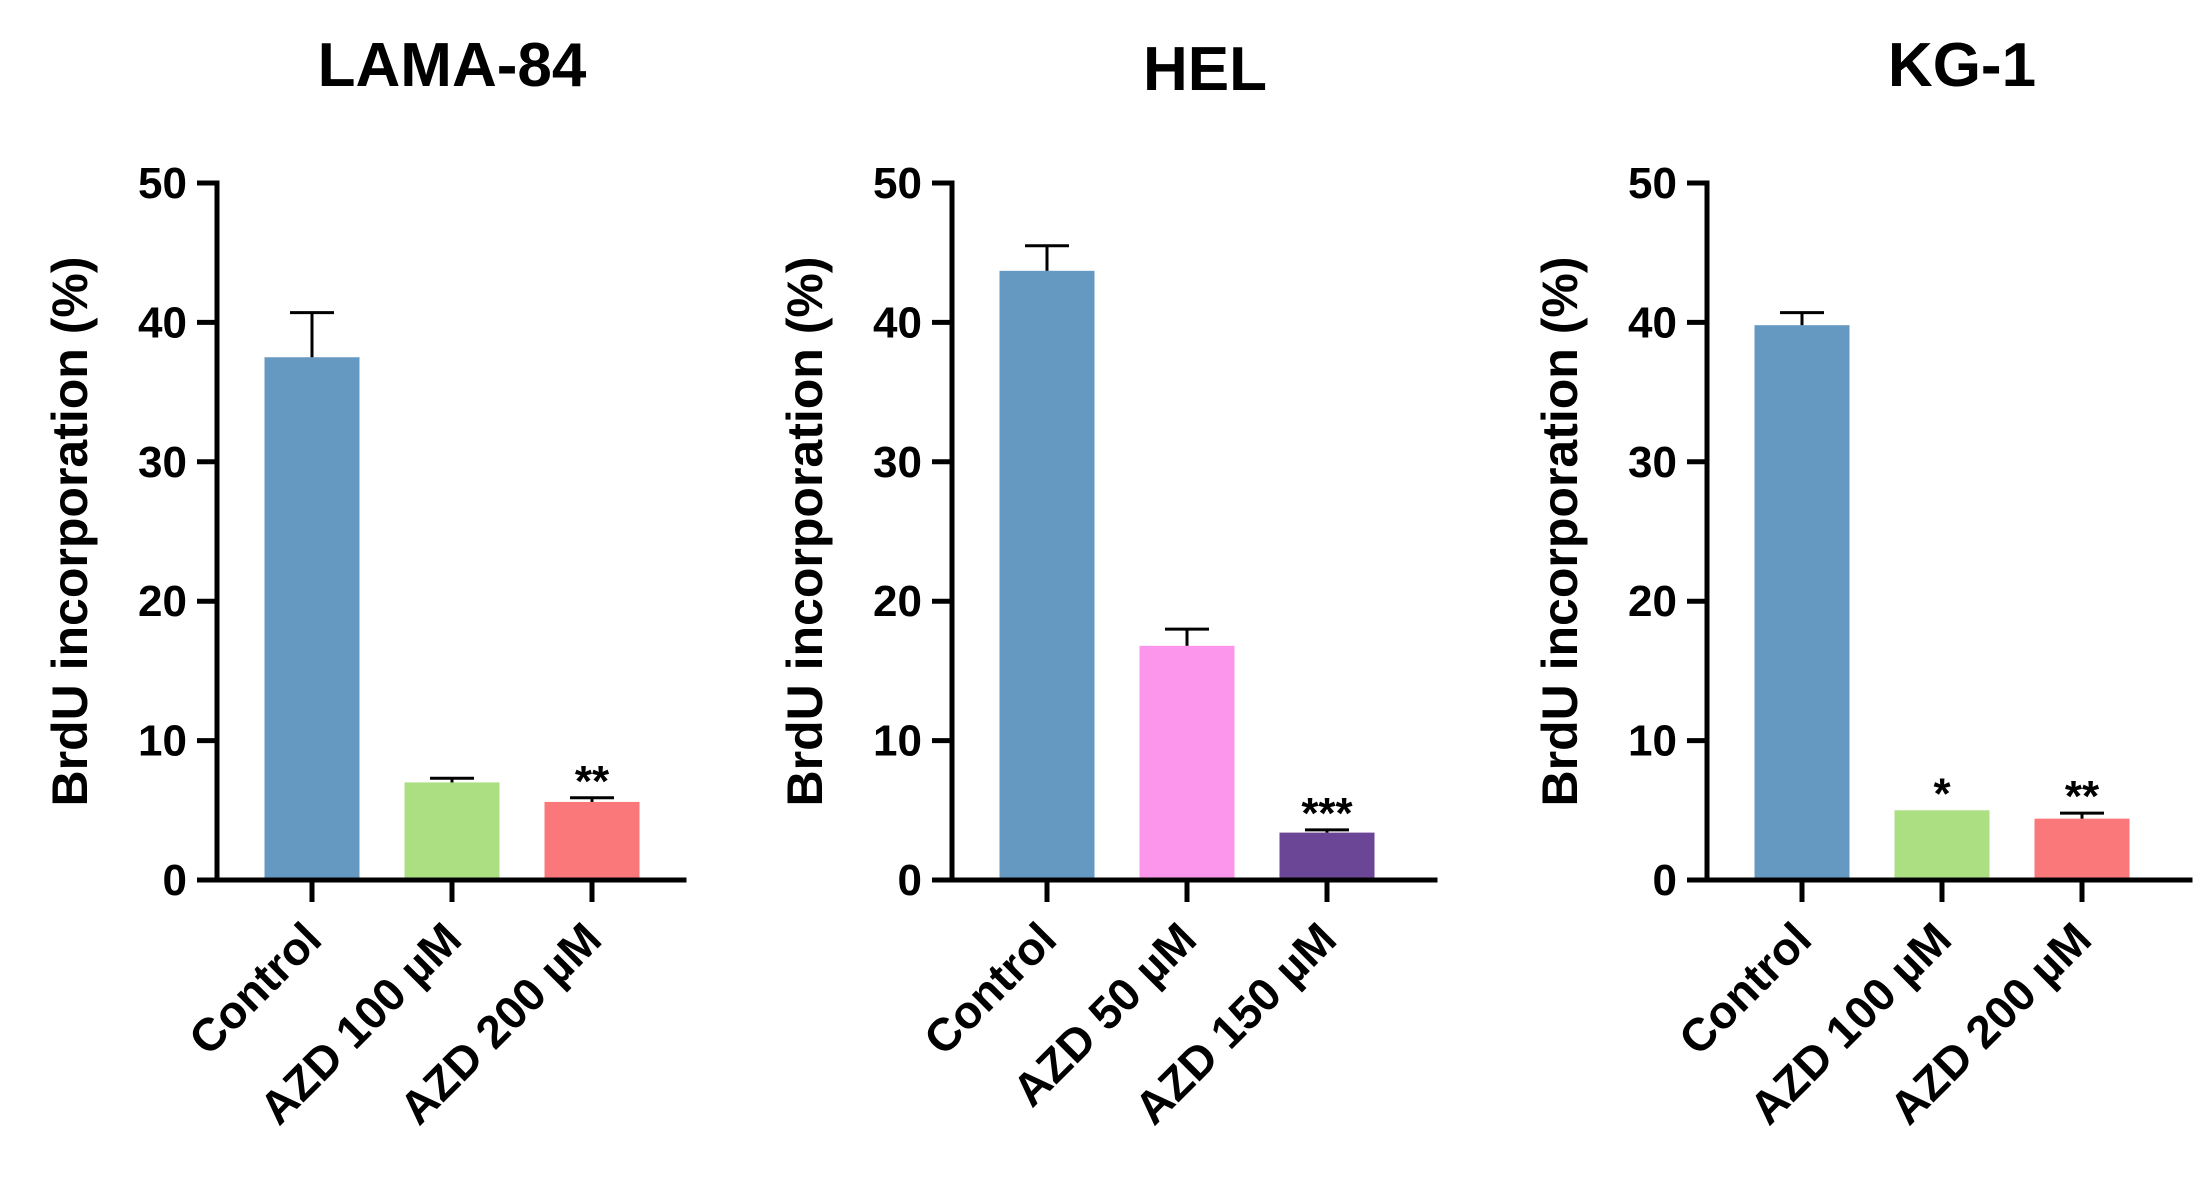 The width and height of the screenshot is (2204, 1191). What do you see at coordinates (1962, 65) in the screenshot?
I see `chart-title: KG-1` at bounding box center [1962, 65].